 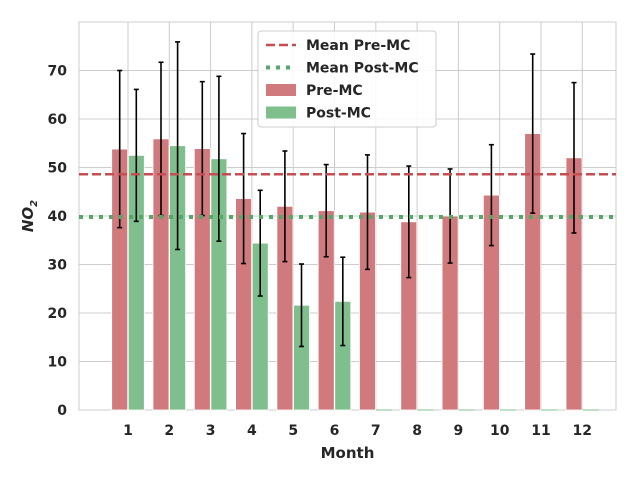 I want to click on y-tick-label: 50, so click(x=58, y=169).